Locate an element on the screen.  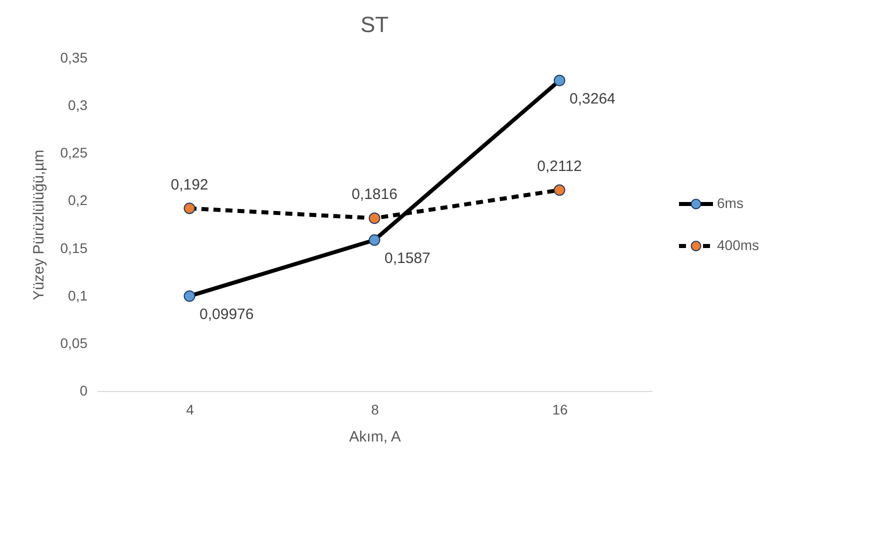
data-label: 0,1816 is located at coordinates (375, 195).